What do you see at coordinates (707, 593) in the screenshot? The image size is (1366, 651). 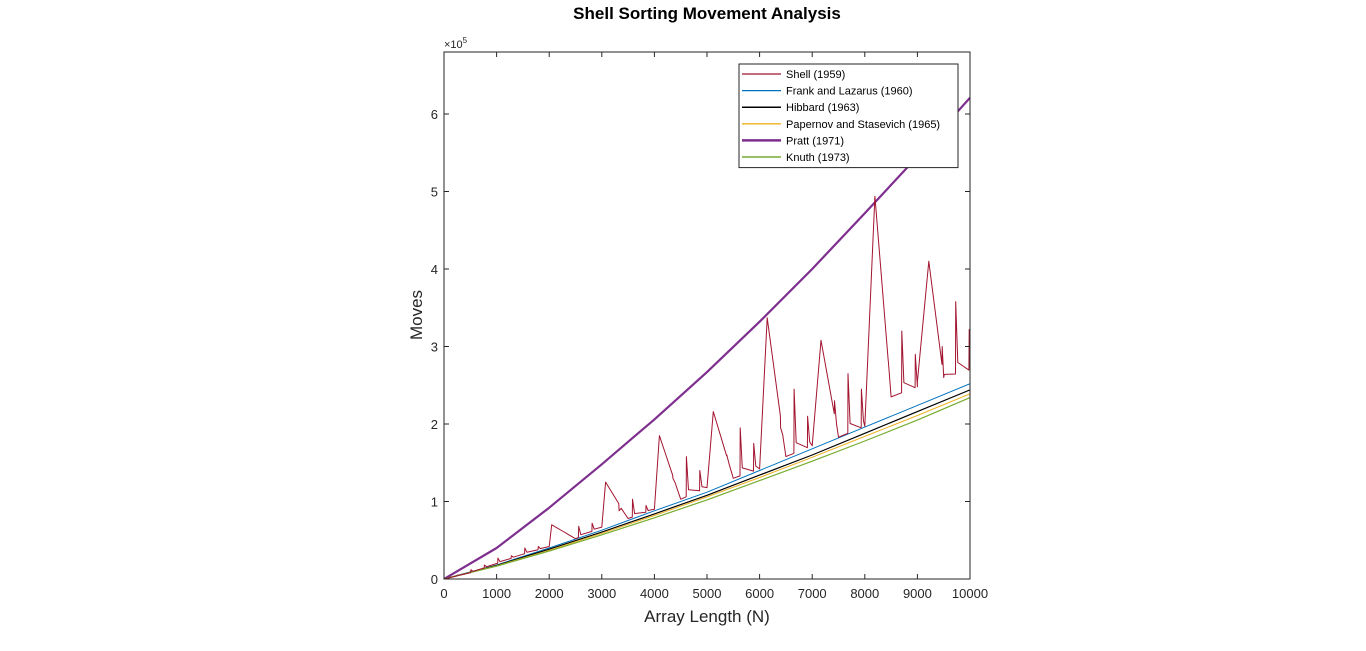 I see `x-tick-label: 5000` at bounding box center [707, 593].